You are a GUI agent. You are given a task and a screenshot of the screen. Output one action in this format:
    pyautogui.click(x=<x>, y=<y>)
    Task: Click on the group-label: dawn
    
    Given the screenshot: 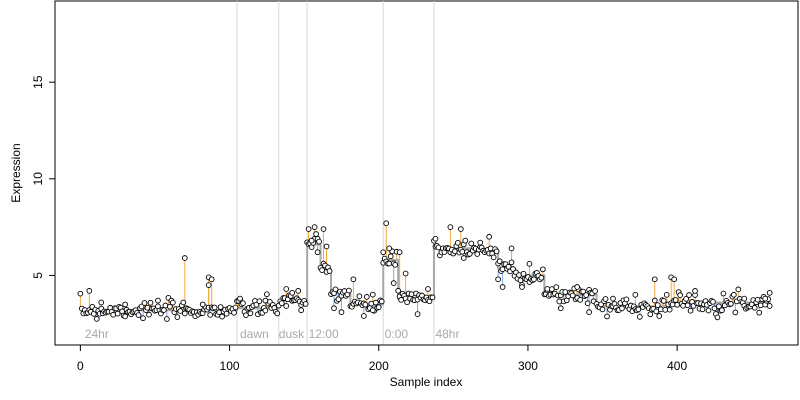 What is the action you would take?
    pyautogui.click(x=254, y=334)
    